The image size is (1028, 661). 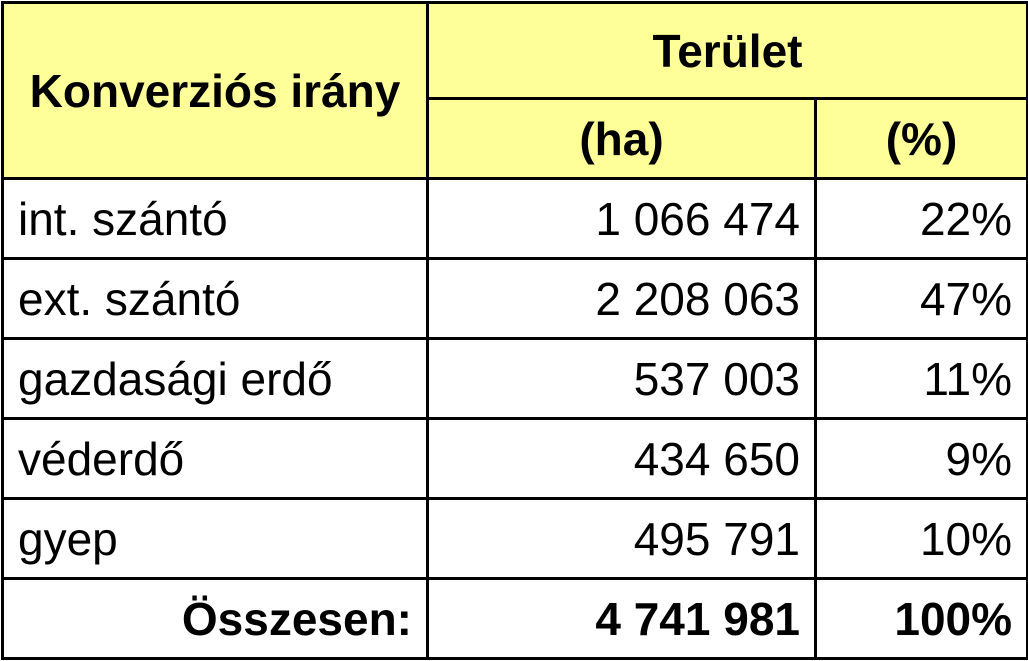 I want to click on table-cell: 10%, so click(x=920, y=538).